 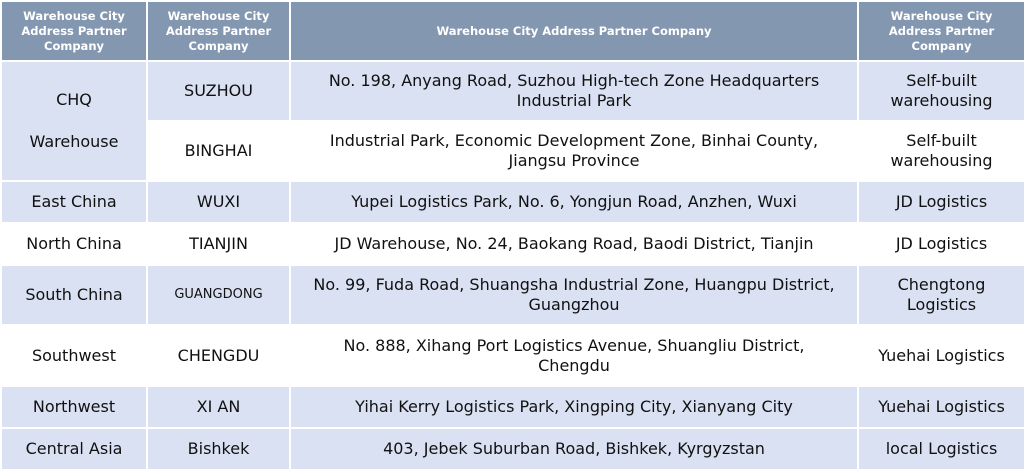 I want to click on region-cell-merged: CHQ Warehouse, so click(x=74, y=121).